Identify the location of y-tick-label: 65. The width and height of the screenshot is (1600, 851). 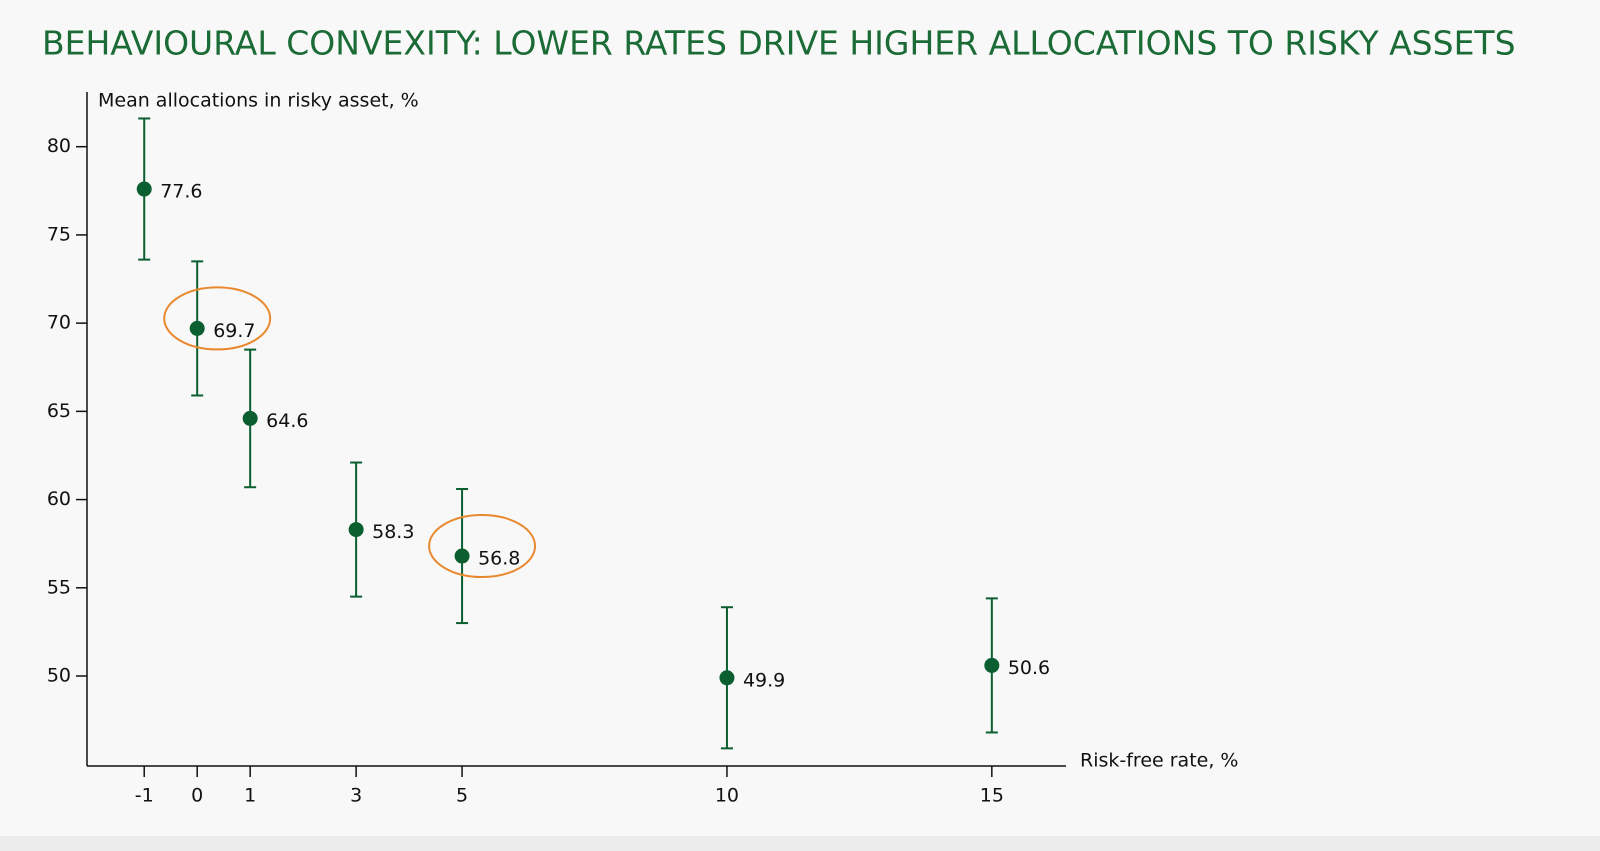
(59, 411).